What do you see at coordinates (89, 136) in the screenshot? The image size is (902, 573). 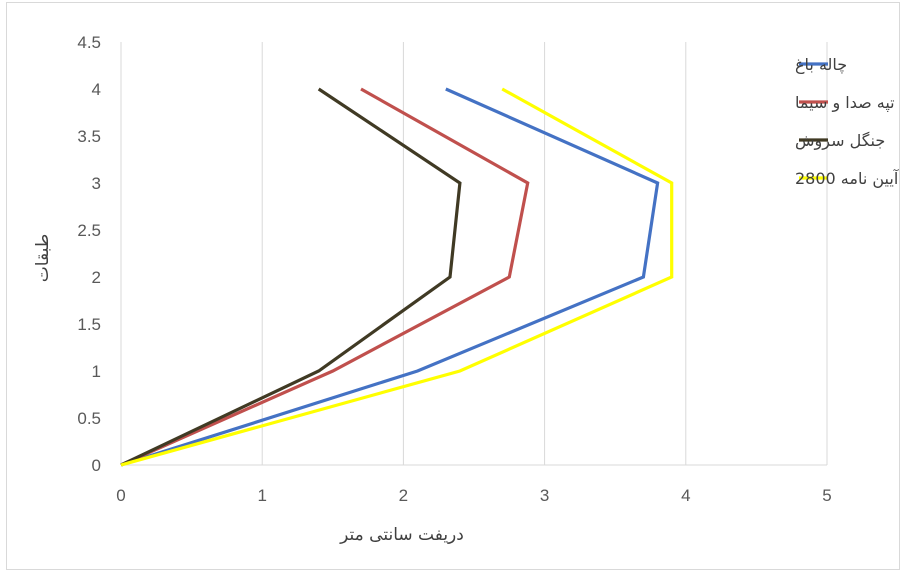 I see `y-tick-label: 3.5` at bounding box center [89, 136].